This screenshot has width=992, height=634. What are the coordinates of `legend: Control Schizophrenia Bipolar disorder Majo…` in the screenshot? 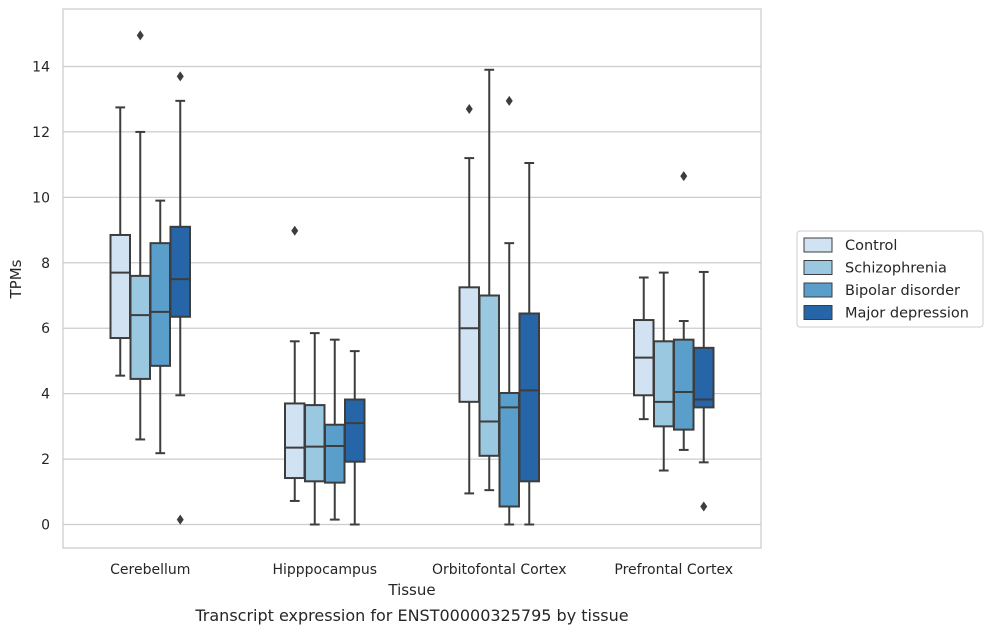 It's located at (890, 279).